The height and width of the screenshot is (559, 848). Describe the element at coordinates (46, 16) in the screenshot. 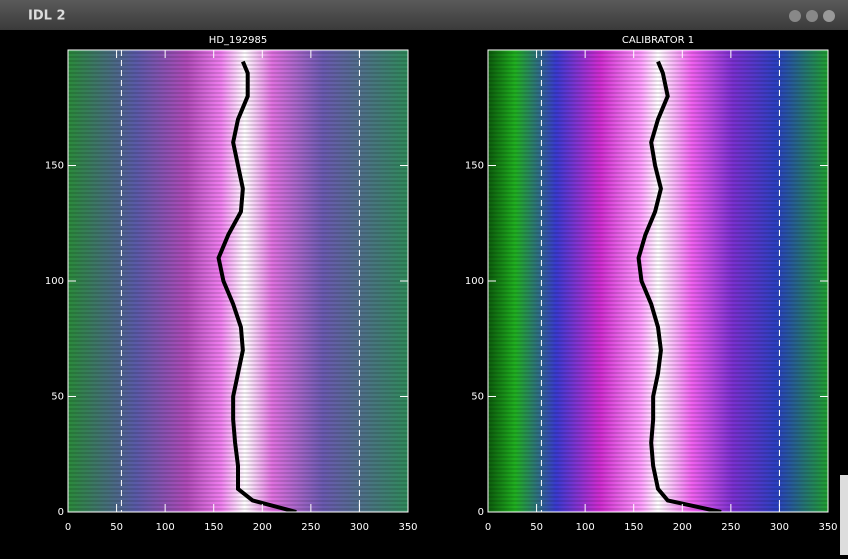

I see `window-title: IDL 2` at that location.